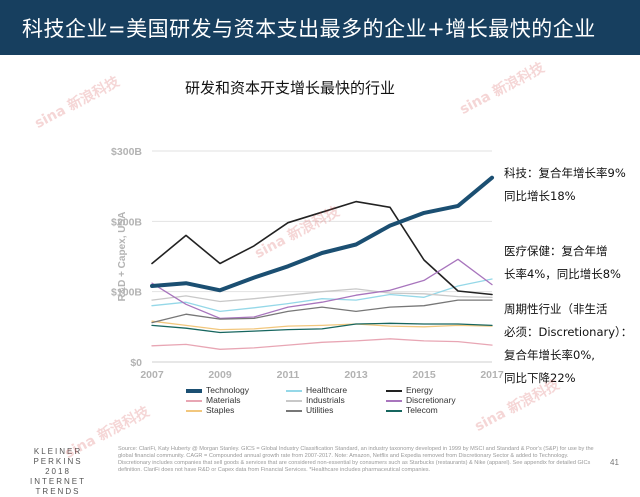 The image size is (640, 497). I want to click on annotation-healthcare: 医疗保健：复合年增 长率4%，同比增长8%, so click(562, 263).